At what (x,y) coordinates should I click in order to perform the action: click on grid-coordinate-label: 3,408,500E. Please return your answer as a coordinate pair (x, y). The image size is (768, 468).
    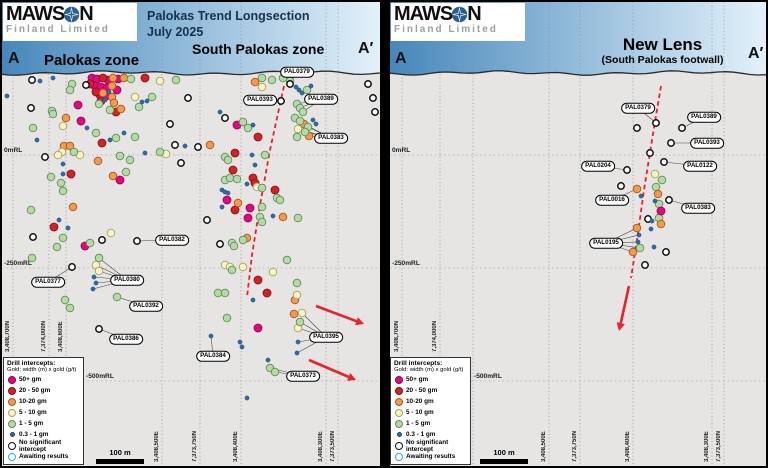
    Looking at the image, I should click on (157, 446).